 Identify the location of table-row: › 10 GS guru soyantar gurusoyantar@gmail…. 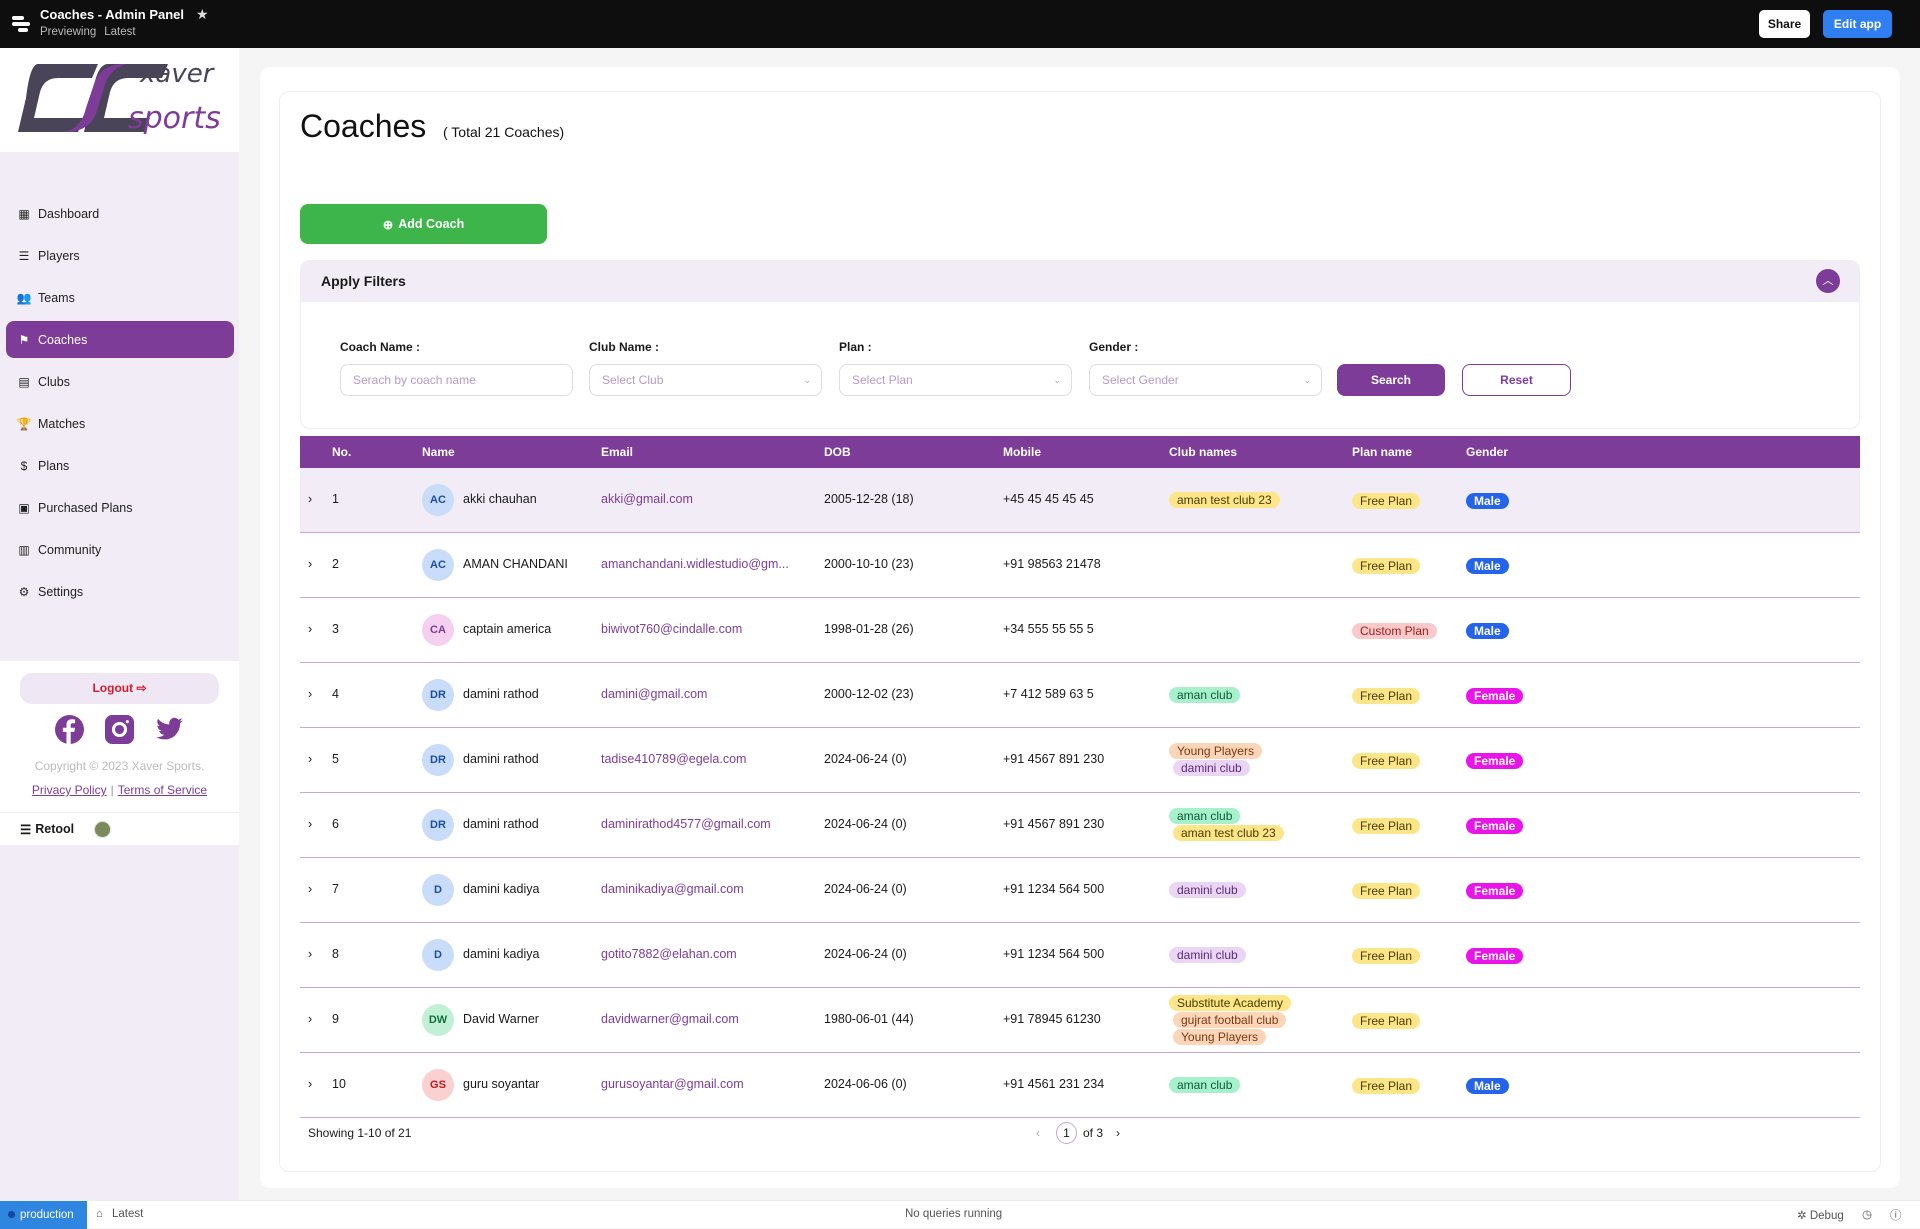
(1080, 1085).